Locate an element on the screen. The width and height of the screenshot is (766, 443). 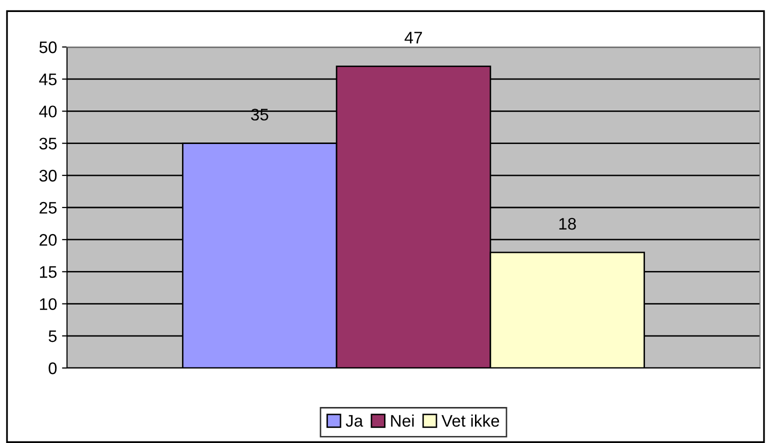
y-tick-label: 0 is located at coordinates (52, 368).